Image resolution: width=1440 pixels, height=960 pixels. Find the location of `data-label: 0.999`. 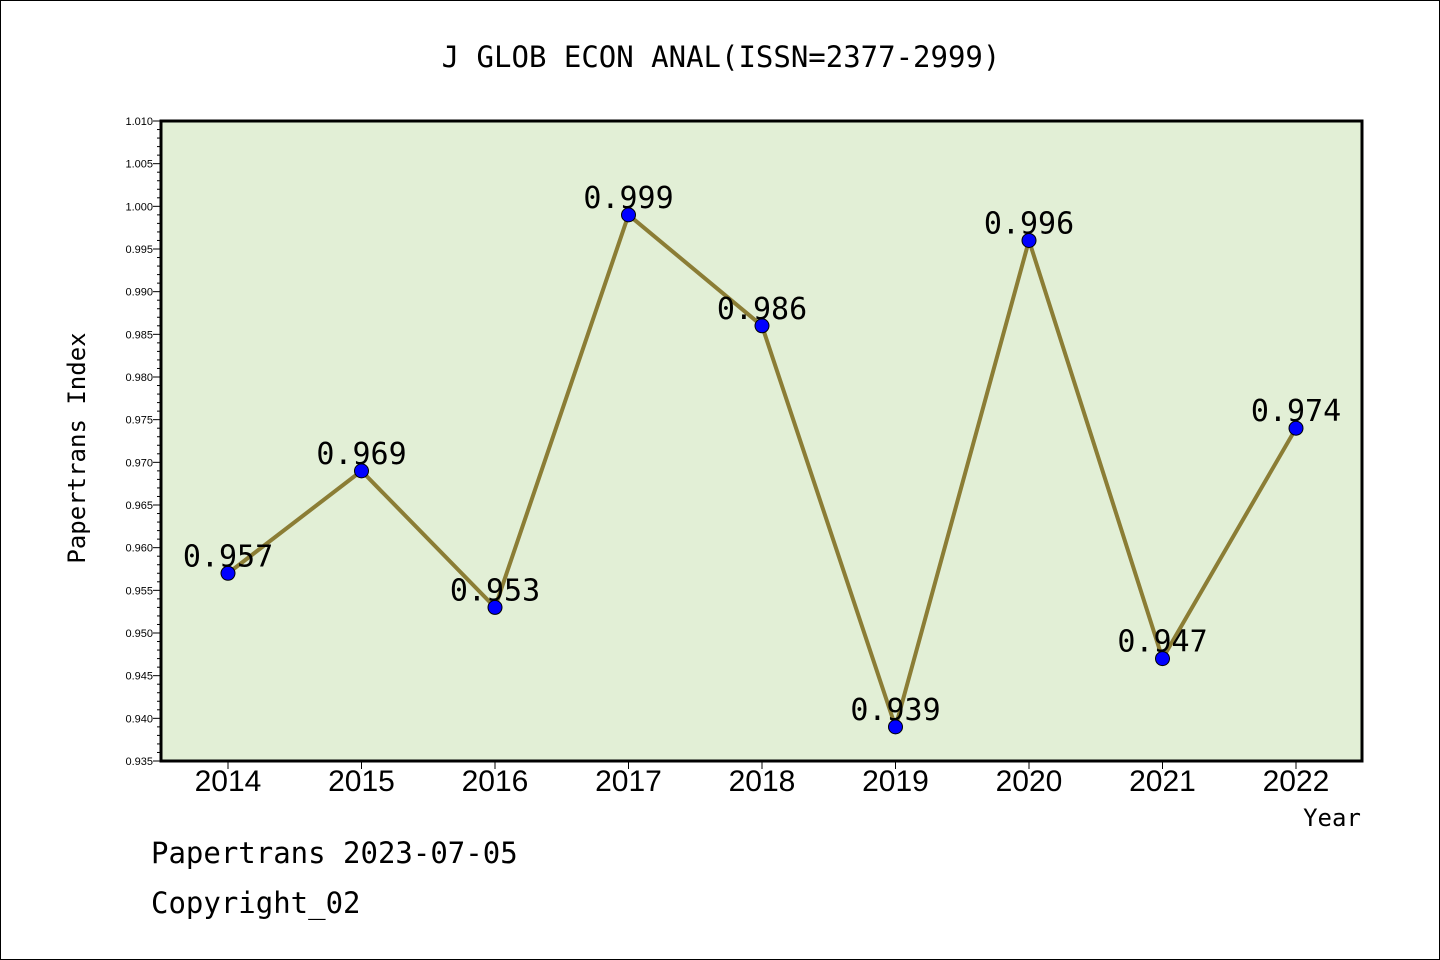

data-label: 0.999 is located at coordinates (628, 198).